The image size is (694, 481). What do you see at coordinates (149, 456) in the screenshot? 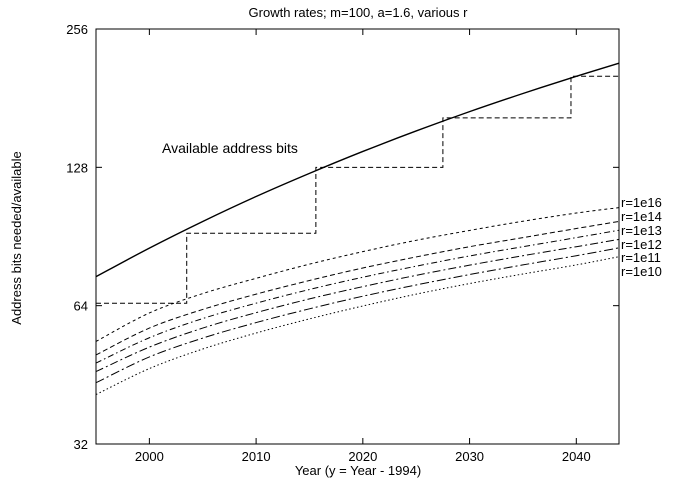
I see `x-tick-label: 2000` at bounding box center [149, 456].